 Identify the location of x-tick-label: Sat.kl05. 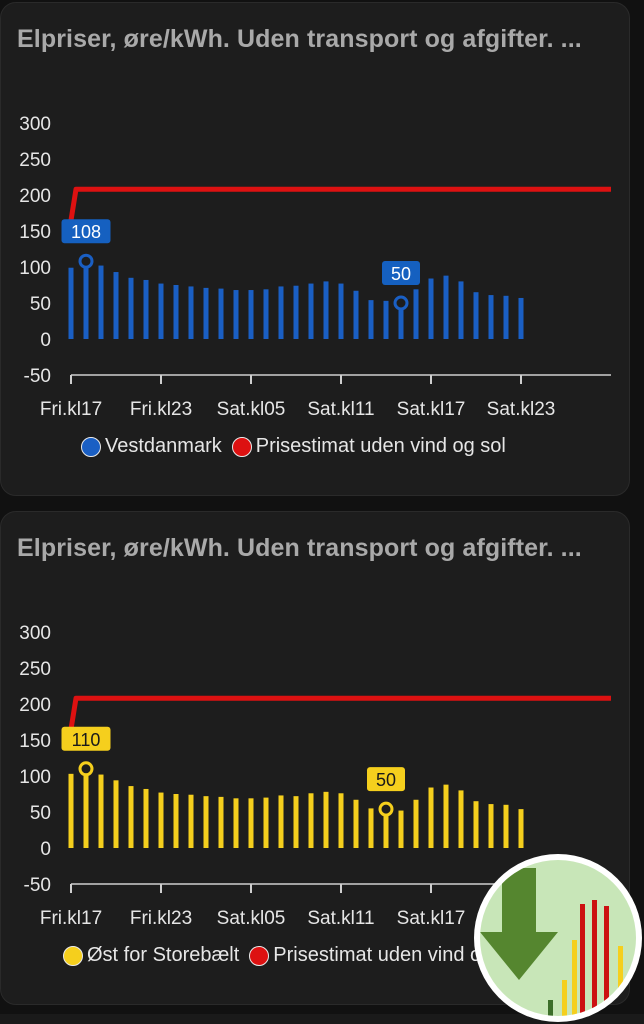
(251, 409).